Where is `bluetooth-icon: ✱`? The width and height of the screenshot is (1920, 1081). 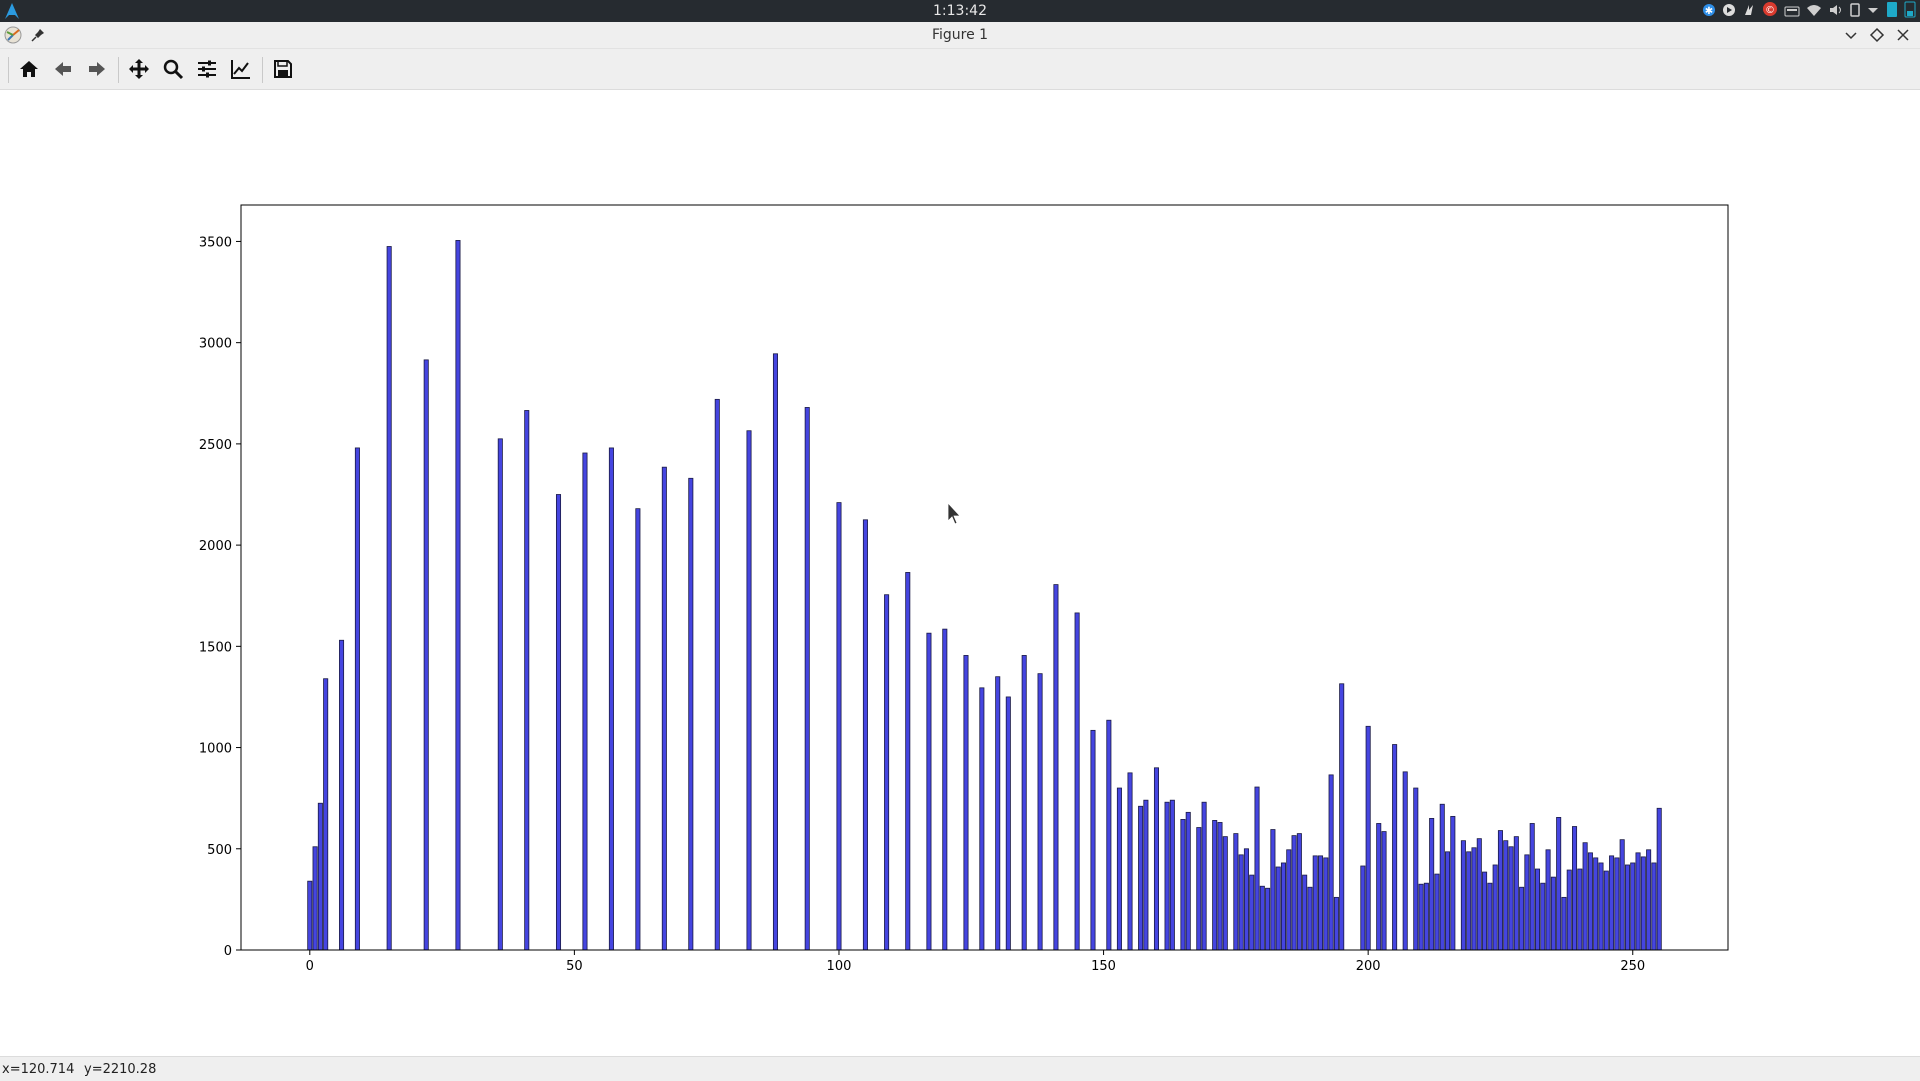 bluetooth-icon: ✱ is located at coordinates (1709, 11).